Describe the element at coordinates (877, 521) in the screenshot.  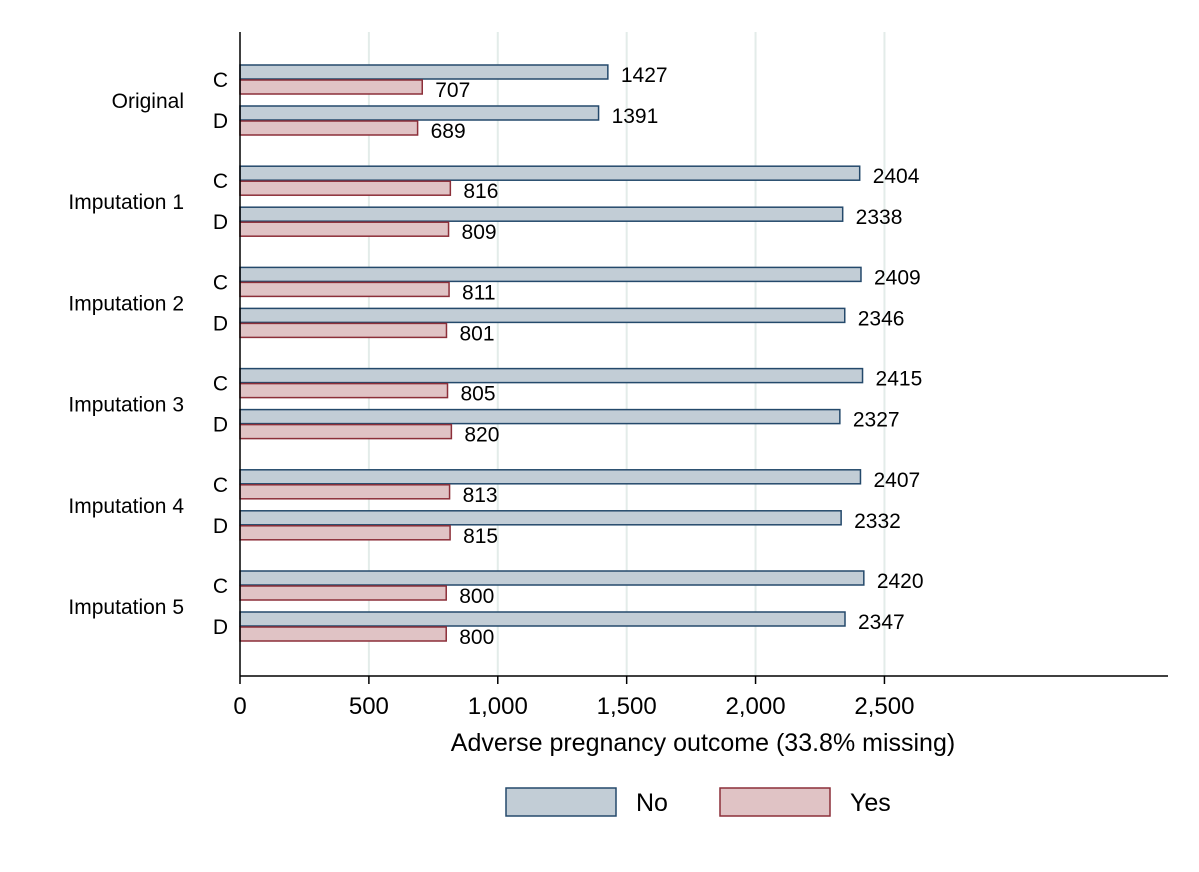
I see `value-label: 2332` at that location.